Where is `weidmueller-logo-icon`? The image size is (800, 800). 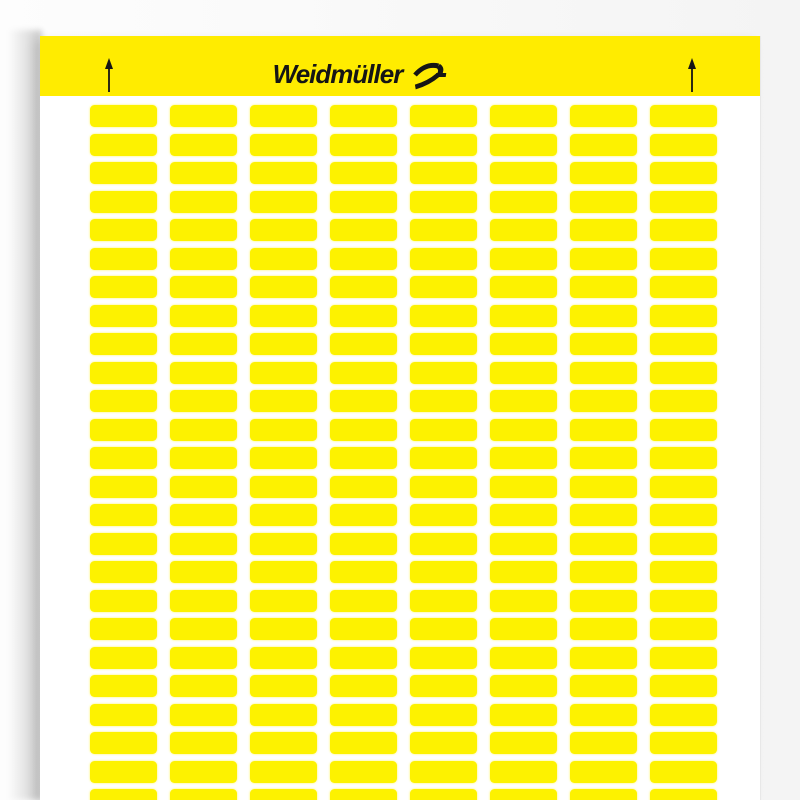
weidmueller-logo-icon is located at coordinates (430, 76).